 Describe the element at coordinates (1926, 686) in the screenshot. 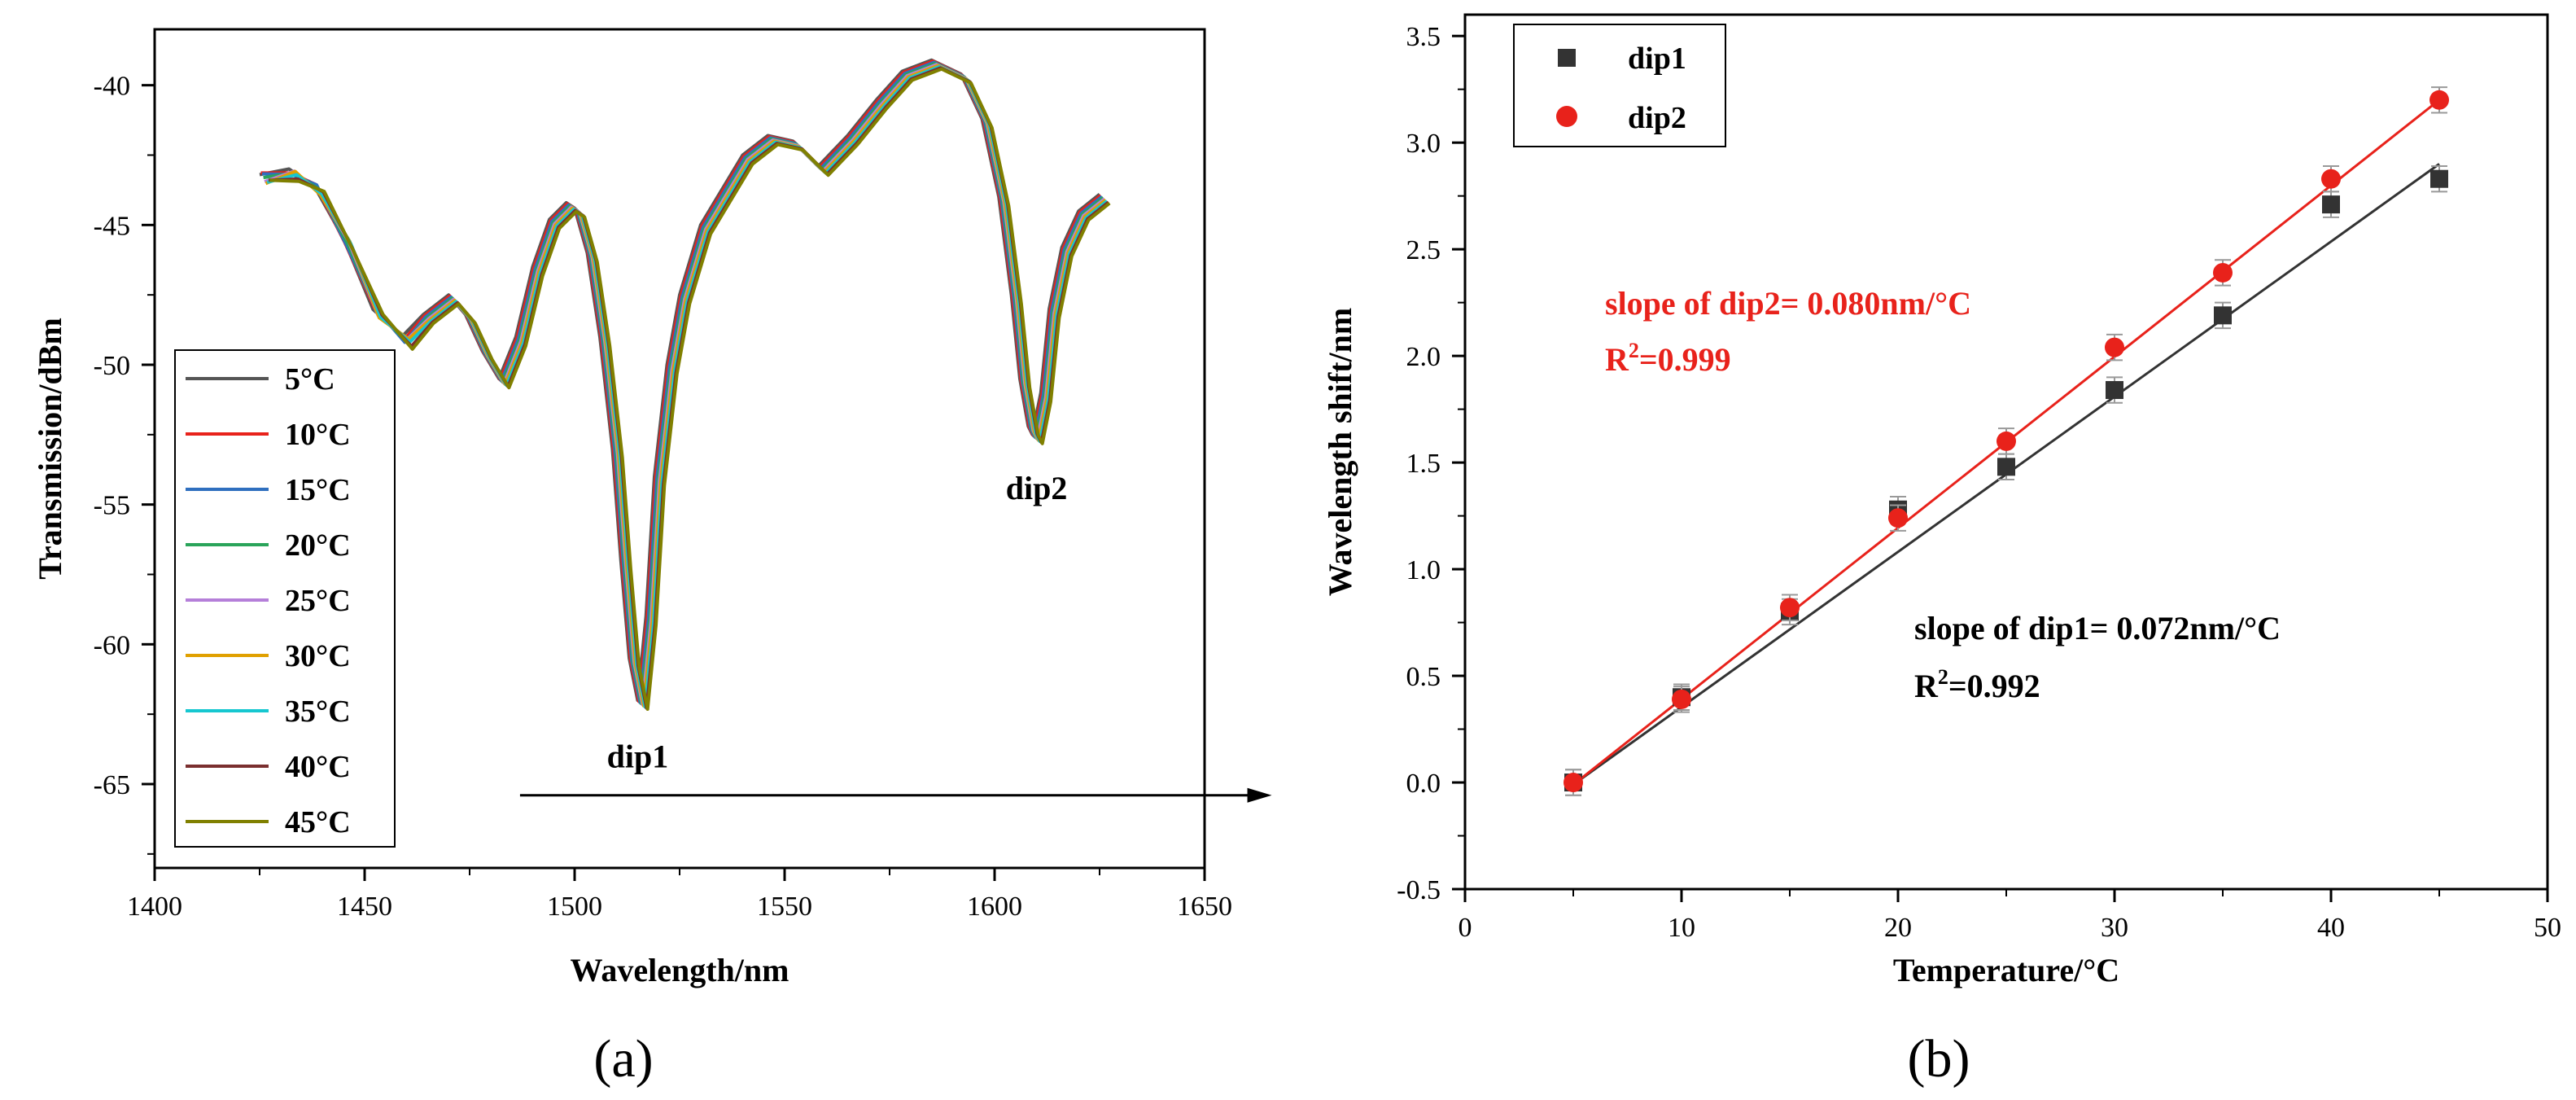

I see `dip1-r2-label: R` at that location.